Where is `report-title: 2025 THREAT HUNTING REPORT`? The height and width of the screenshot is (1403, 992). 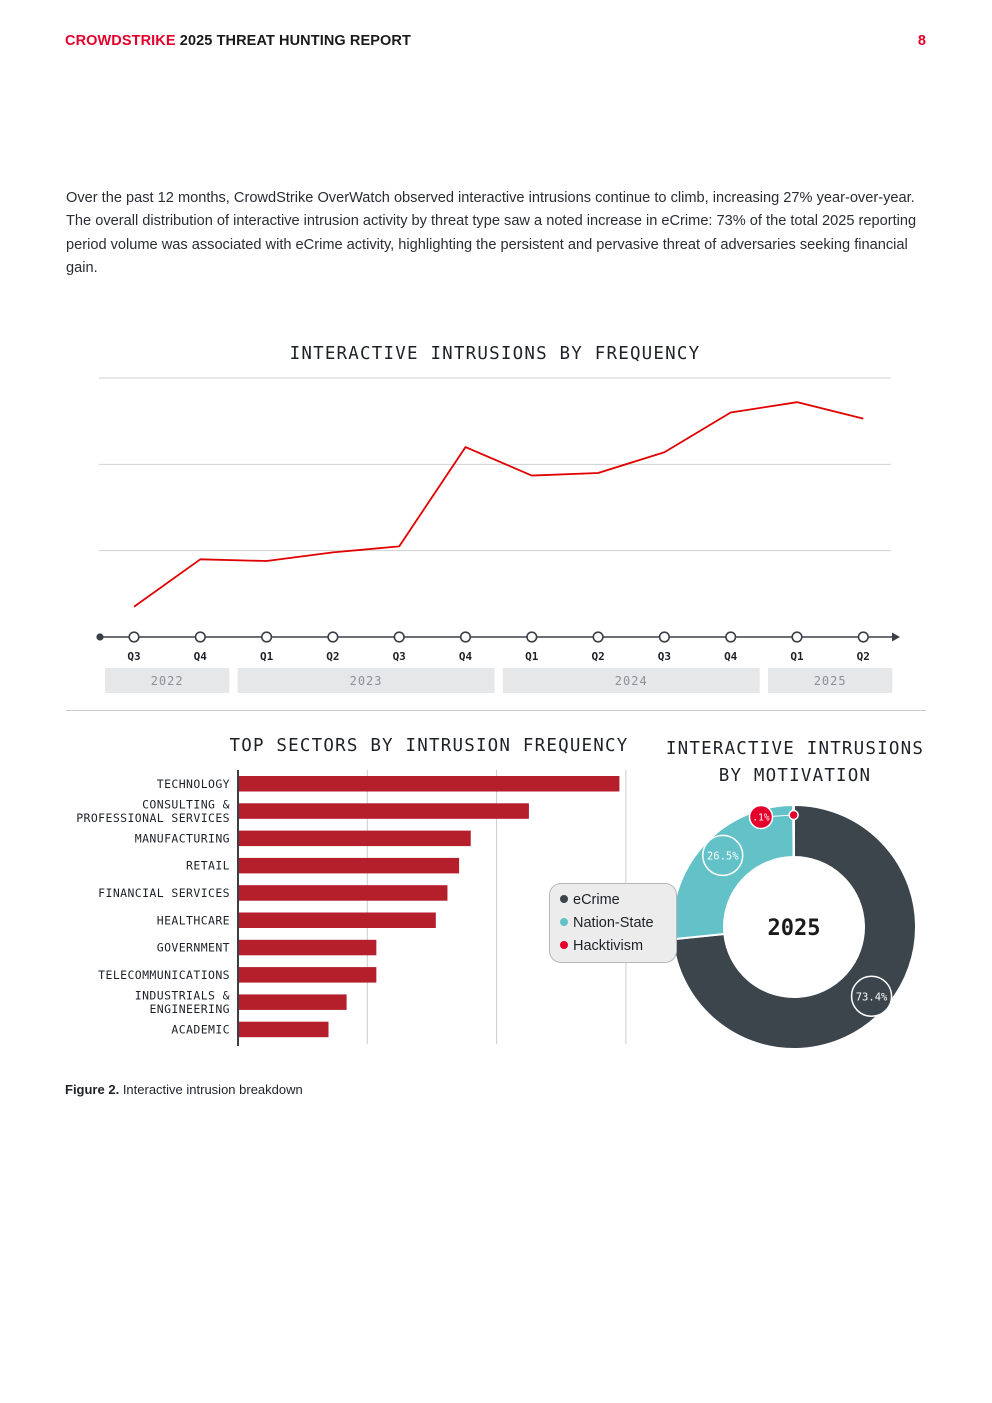 report-title: 2025 THREAT HUNTING REPORT is located at coordinates (295, 41).